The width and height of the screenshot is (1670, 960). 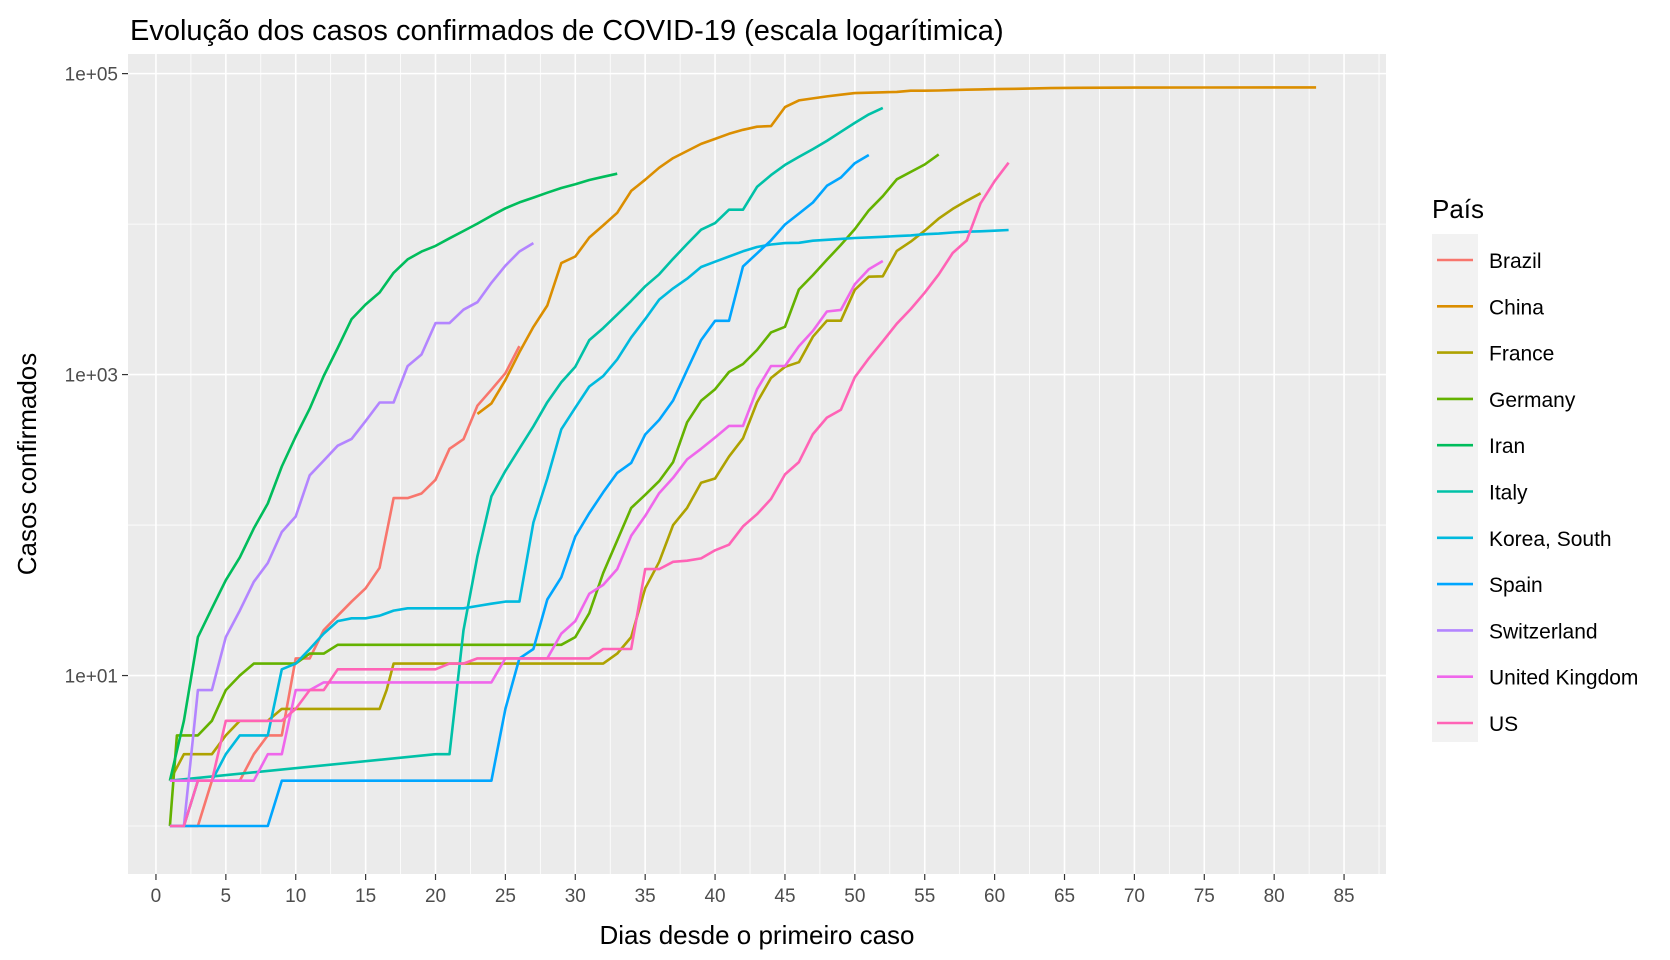 What do you see at coordinates (91, 75) in the screenshot?
I see `y-tick-label: 1e+05` at bounding box center [91, 75].